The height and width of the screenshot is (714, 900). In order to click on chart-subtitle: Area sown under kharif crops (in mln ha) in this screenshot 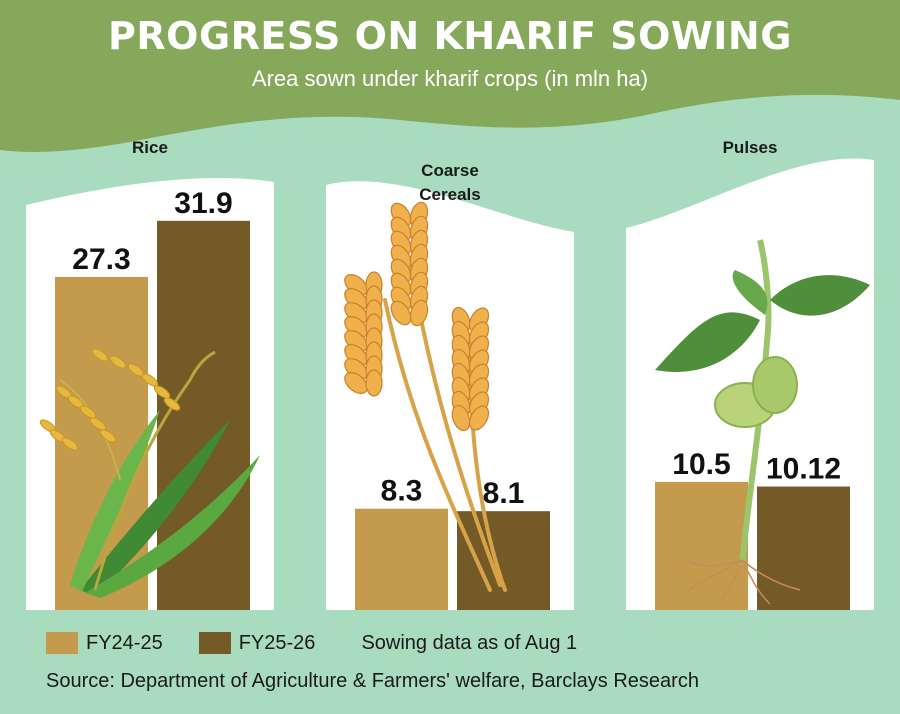, I will do `click(450, 78)`.